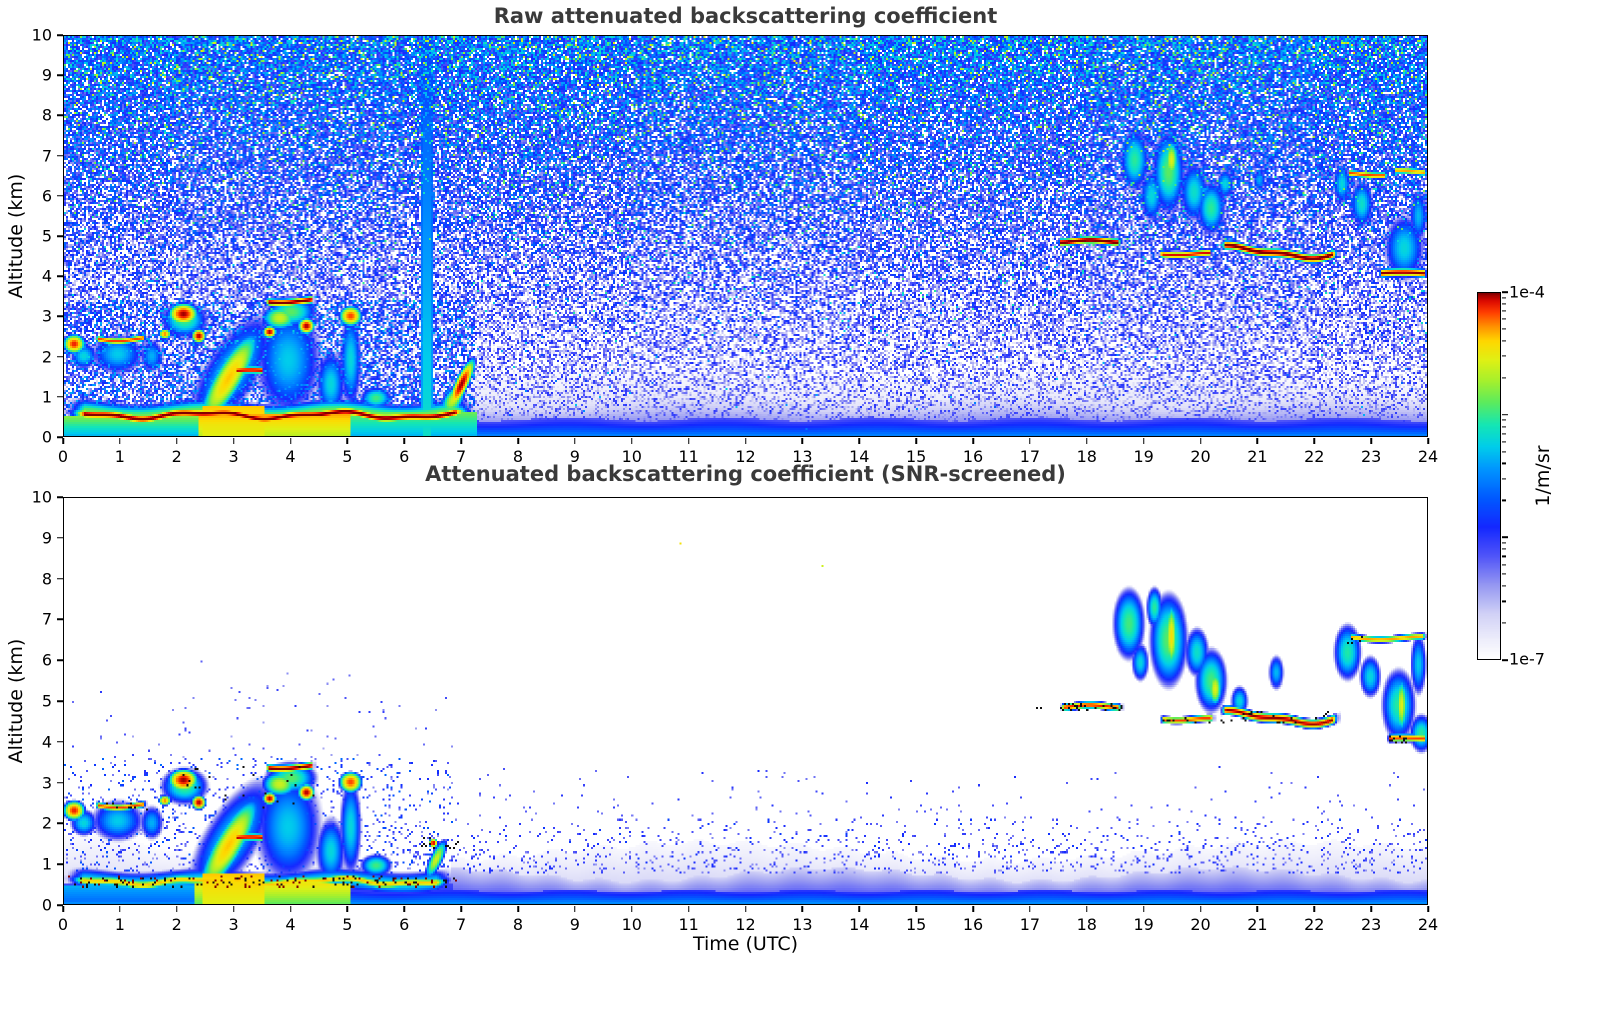  What do you see at coordinates (1527, 659) in the screenshot?
I see `colorbar-min-label: 1e-7` at bounding box center [1527, 659].